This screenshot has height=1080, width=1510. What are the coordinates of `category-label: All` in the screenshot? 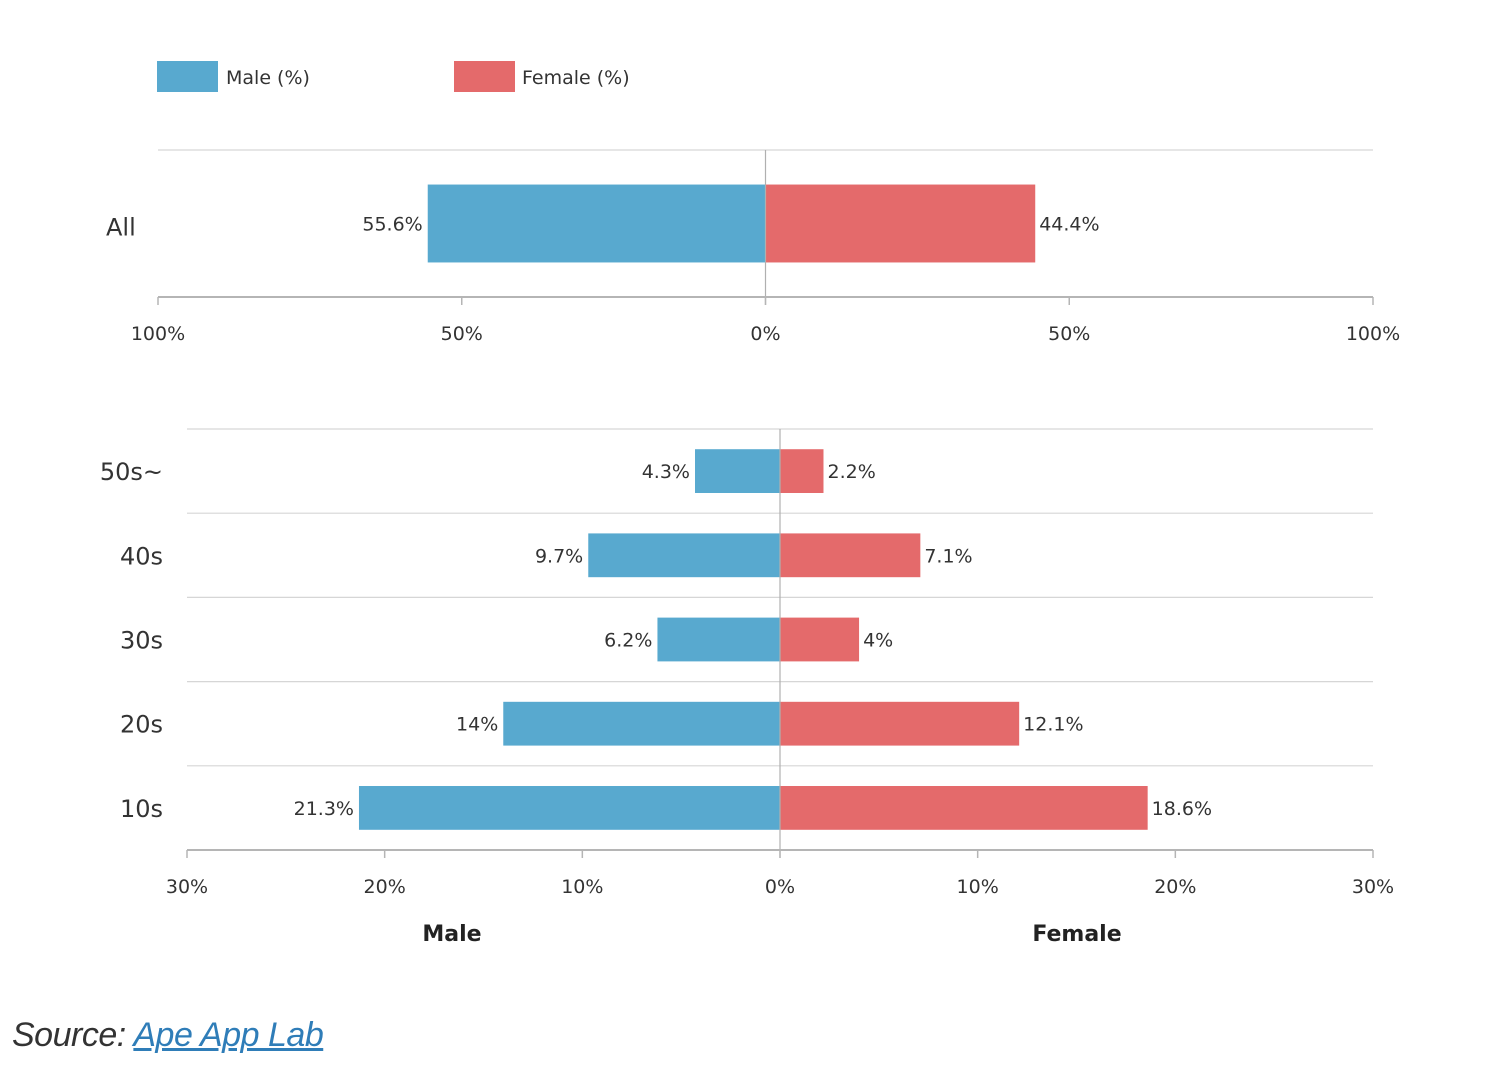 It's located at (121, 228).